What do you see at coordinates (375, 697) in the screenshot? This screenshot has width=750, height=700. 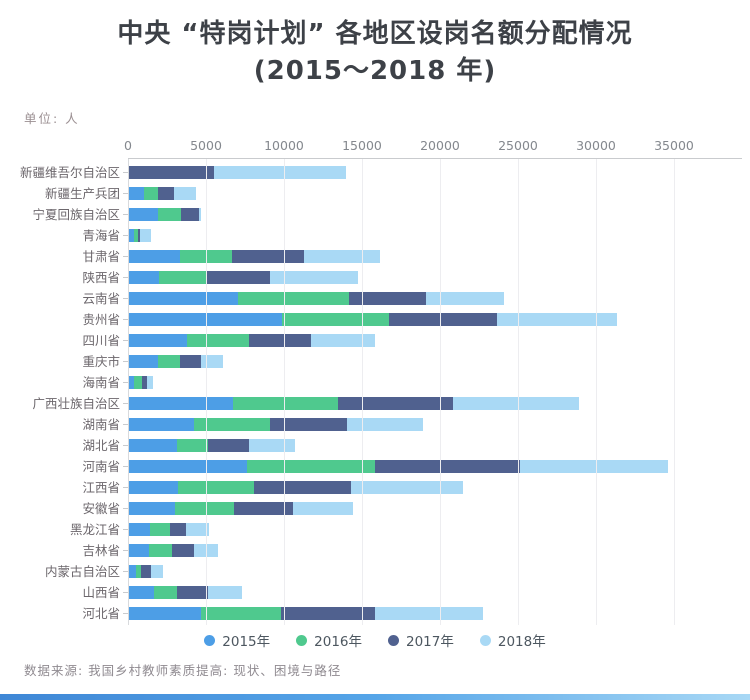 I see `bottom-accent-bar` at bounding box center [375, 697].